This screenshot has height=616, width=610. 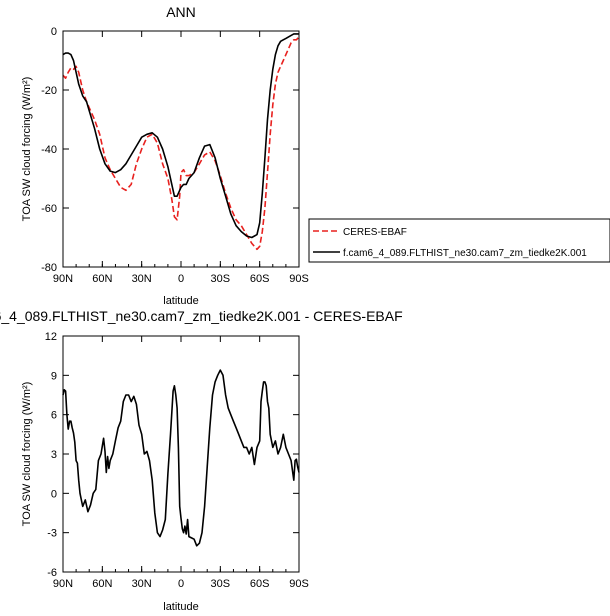 I want to click on legend-box, so click(x=459, y=240).